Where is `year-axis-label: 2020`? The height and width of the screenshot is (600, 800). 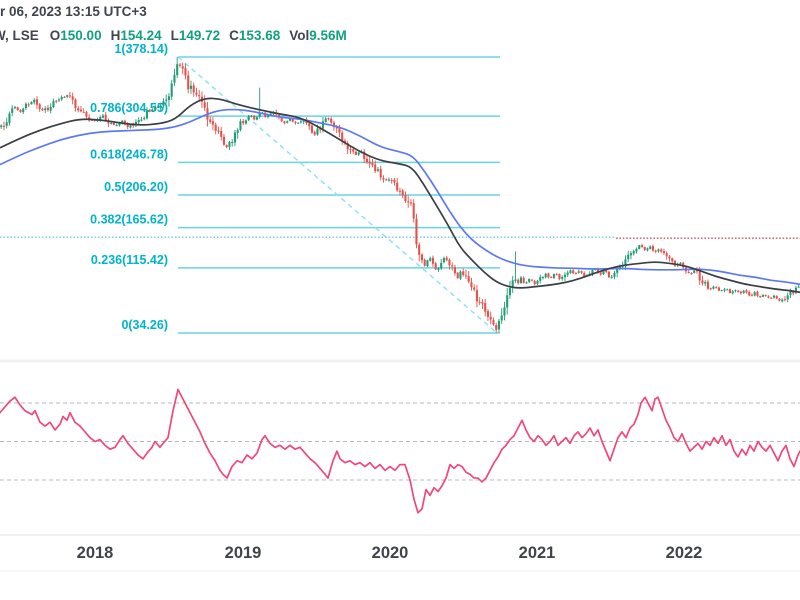
year-axis-label: 2020 is located at coordinates (390, 553).